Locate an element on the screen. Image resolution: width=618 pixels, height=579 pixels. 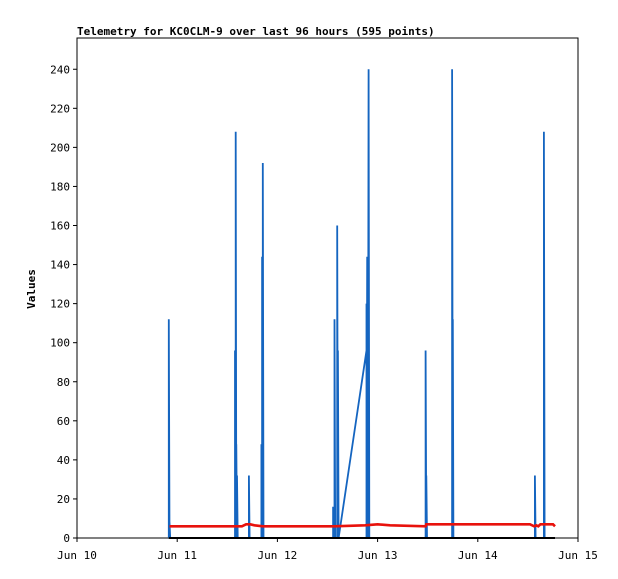
x-tick-label: Jun 14 is located at coordinates (478, 555).